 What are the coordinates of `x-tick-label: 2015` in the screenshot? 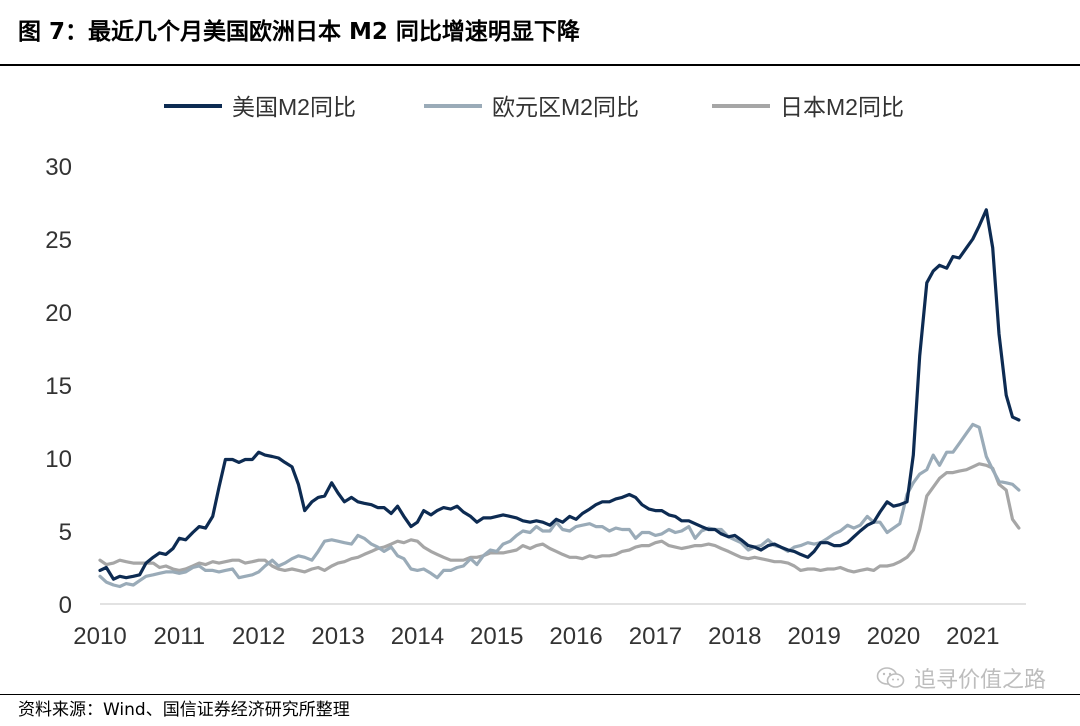 It's located at (496, 636).